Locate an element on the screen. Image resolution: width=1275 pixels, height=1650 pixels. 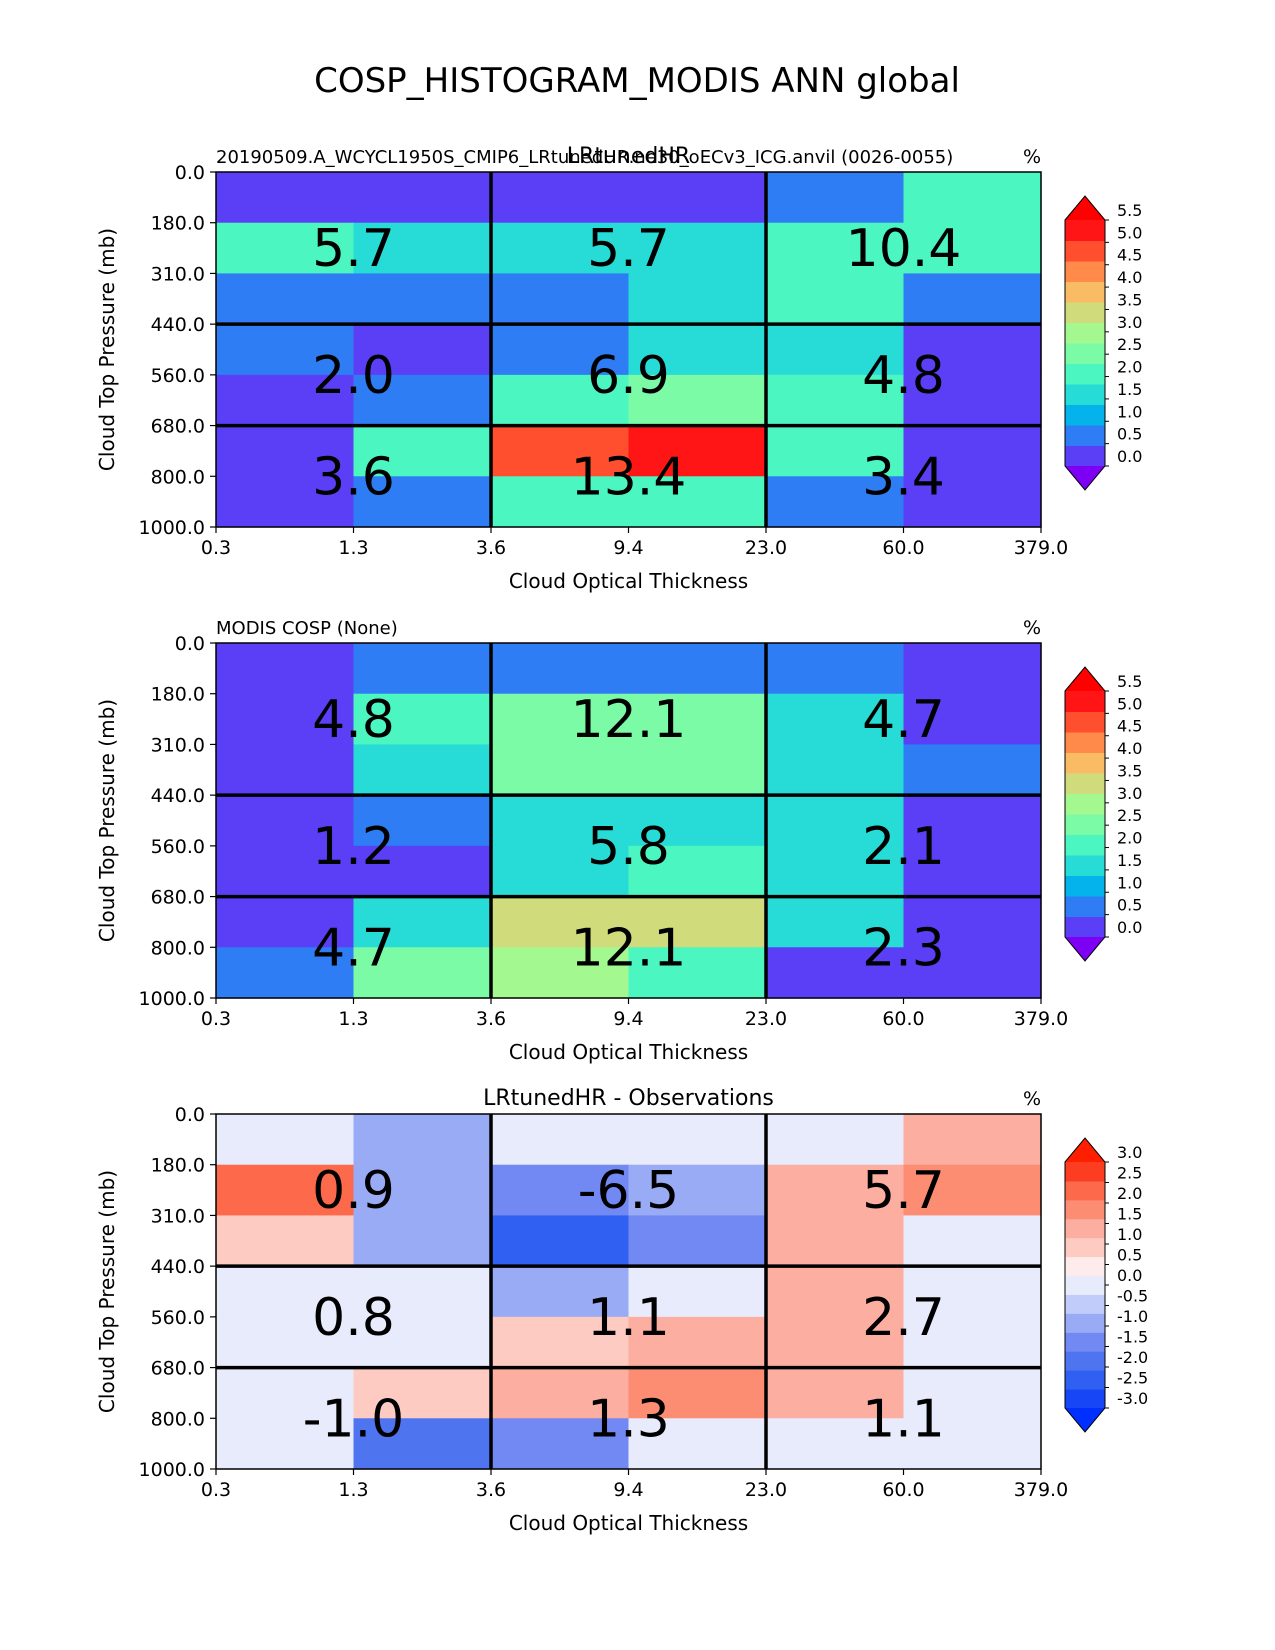
colorbar-tick-label: 4.0 is located at coordinates (1129, 748).